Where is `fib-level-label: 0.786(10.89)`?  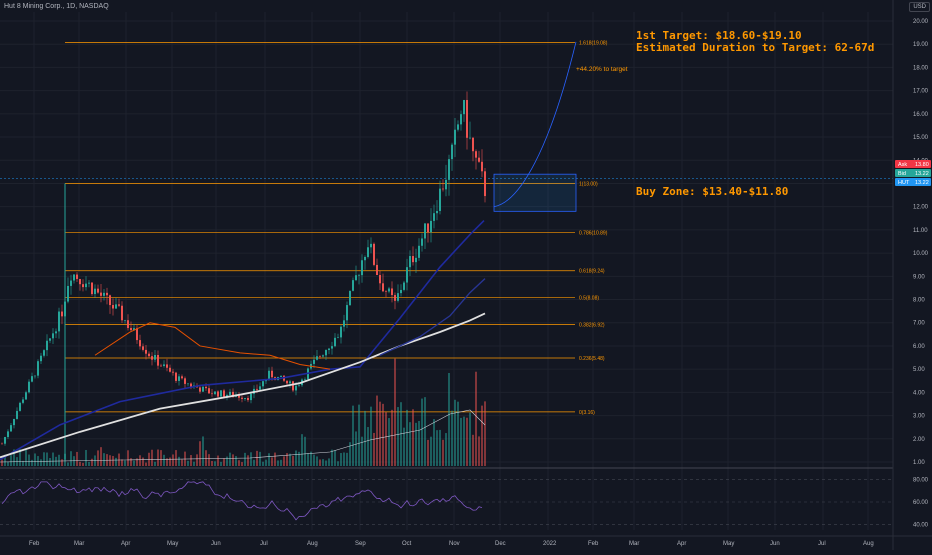
fib-level-label: 0.786(10.89) is located at coordinates (593, 233).